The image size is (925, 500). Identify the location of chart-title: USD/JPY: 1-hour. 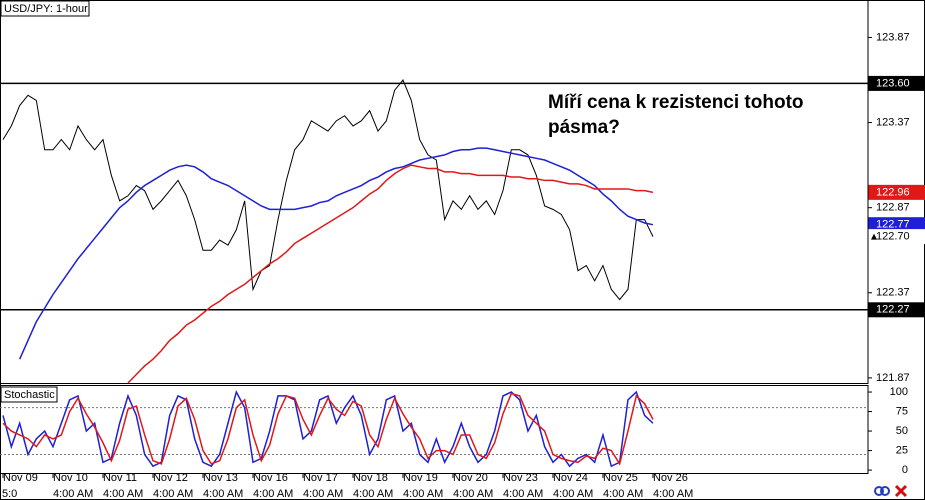
(46, 9).